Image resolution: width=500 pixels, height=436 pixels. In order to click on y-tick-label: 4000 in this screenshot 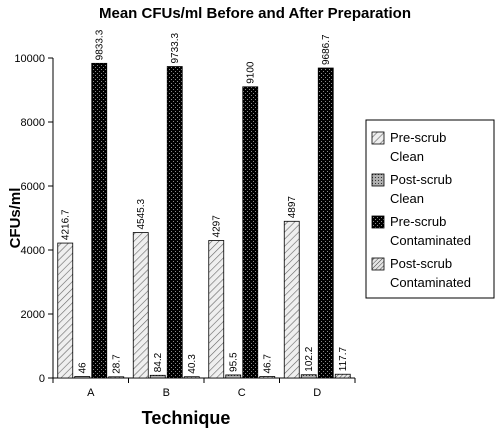, I will do `click(33, 251)`.